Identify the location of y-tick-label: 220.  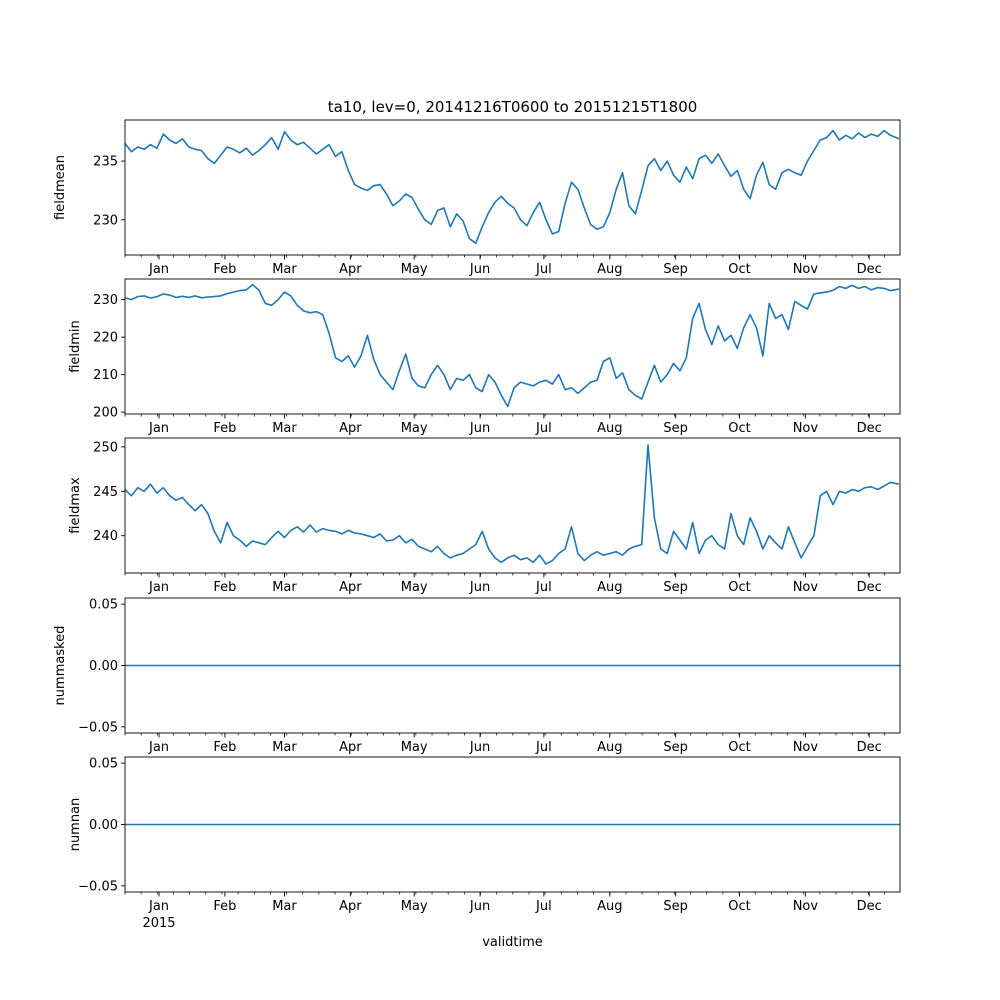
(105, 338).